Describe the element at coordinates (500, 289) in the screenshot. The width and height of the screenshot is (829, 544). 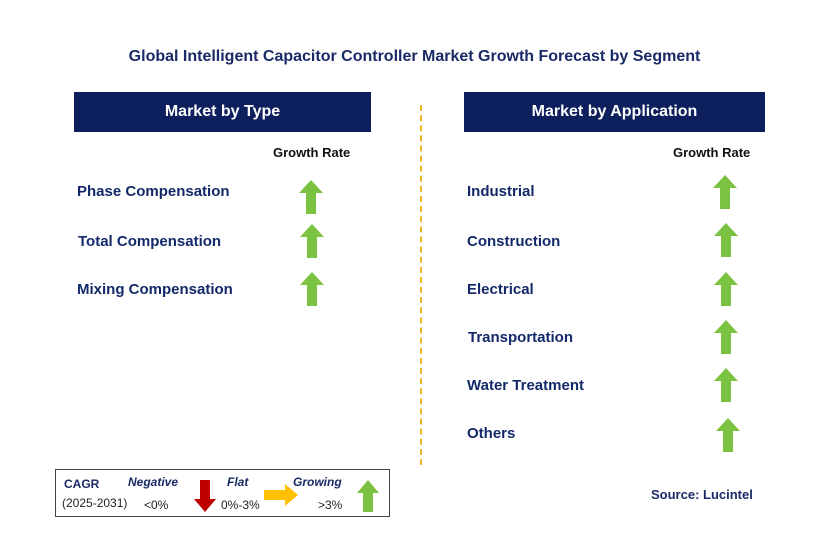
I see `application-row-label: Electrical` at that location.